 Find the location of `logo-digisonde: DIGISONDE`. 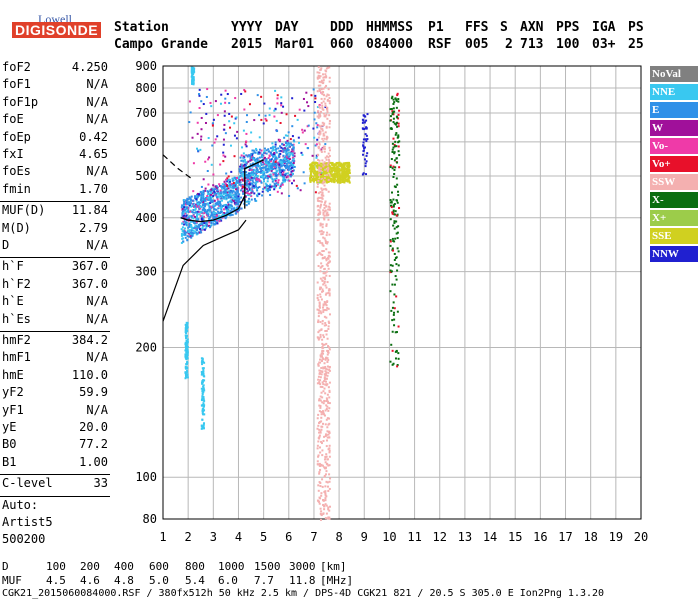

logo-digisonde: DIGISONDE is located at coordinates (57, 30).